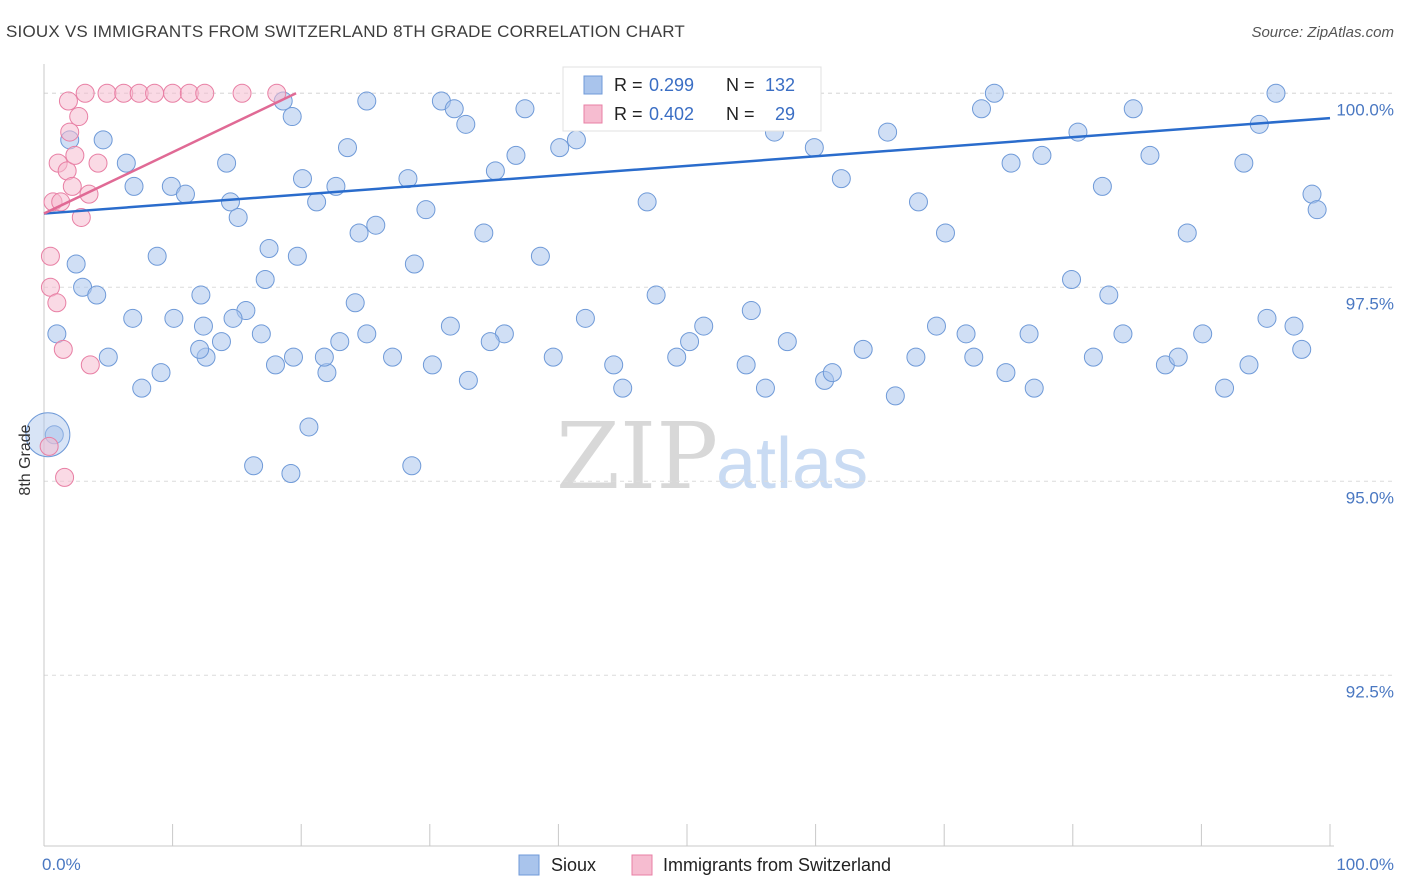  Describe the element at coordinates (777, 865) in the screenshot. I see `legend-label: Immigrants from Switzerland` at that location.